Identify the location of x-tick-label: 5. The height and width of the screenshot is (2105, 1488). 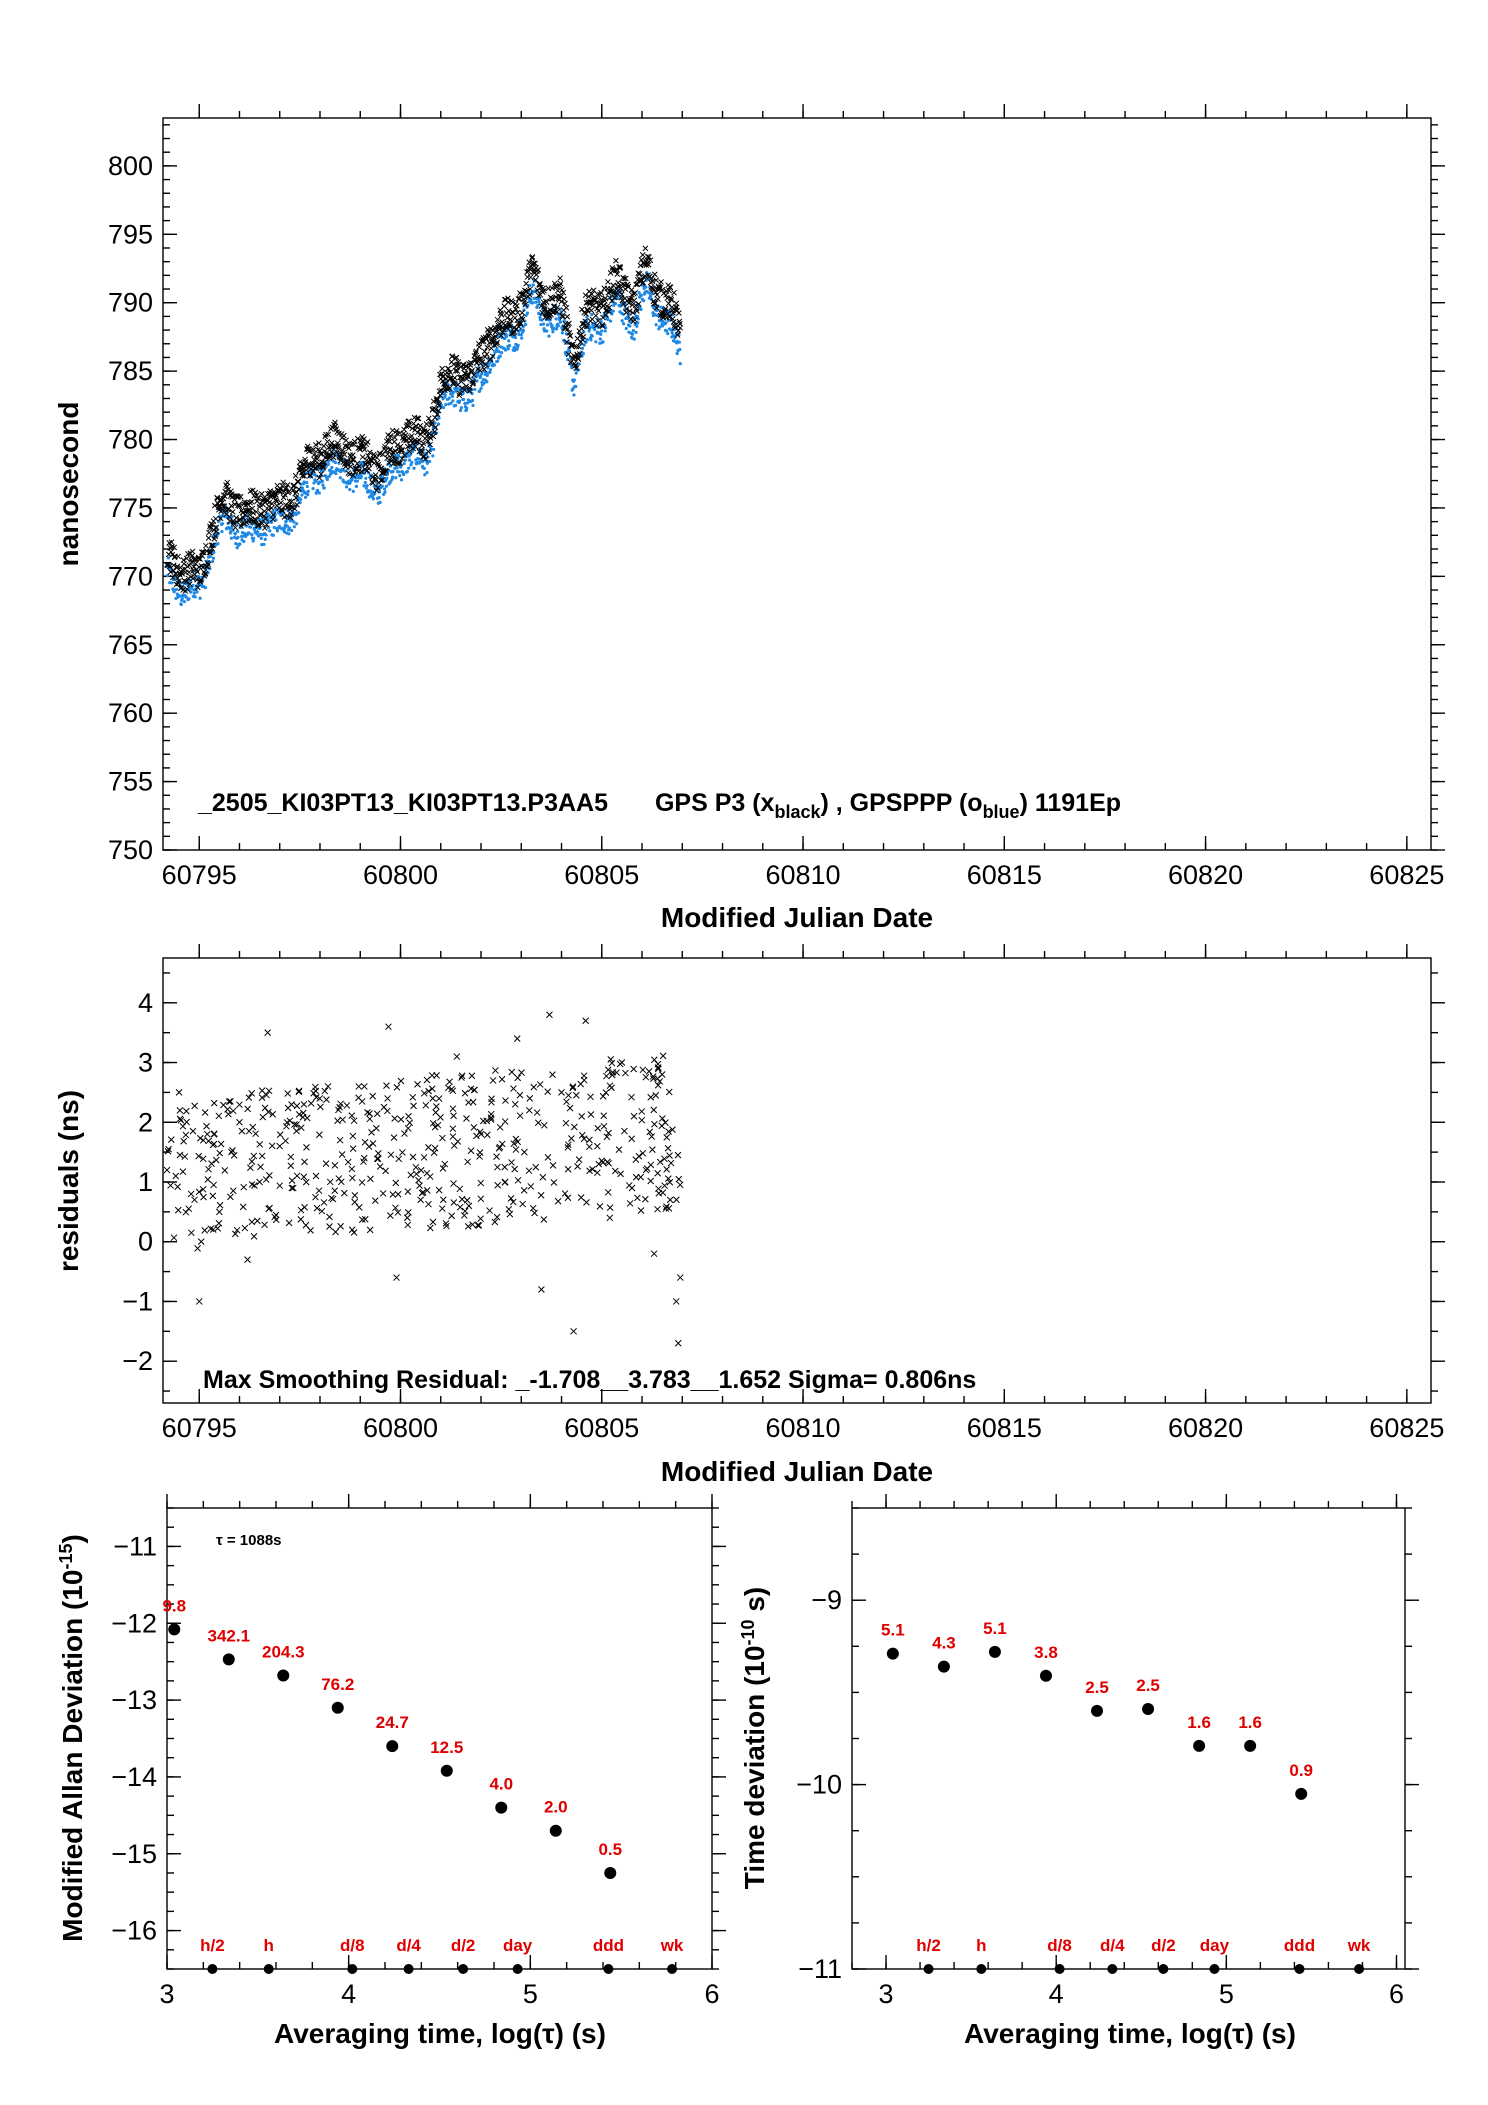
(530, 1994).